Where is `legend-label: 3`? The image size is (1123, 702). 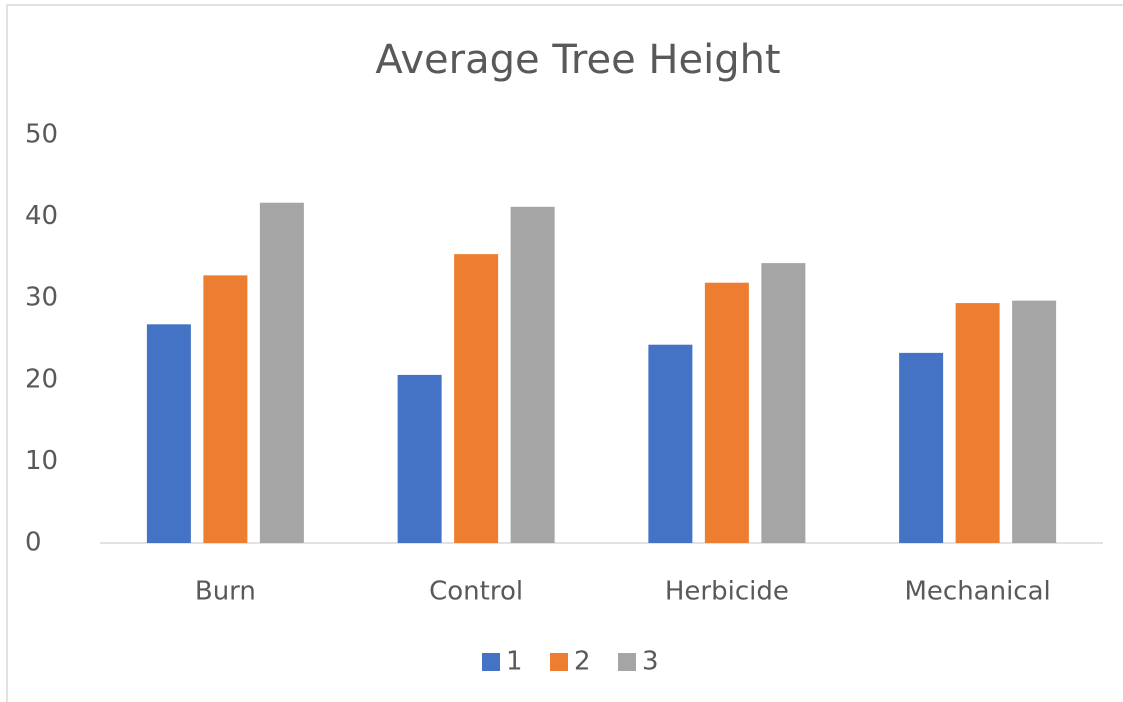 legend-label: 3 is located at coordinates (650, 662).